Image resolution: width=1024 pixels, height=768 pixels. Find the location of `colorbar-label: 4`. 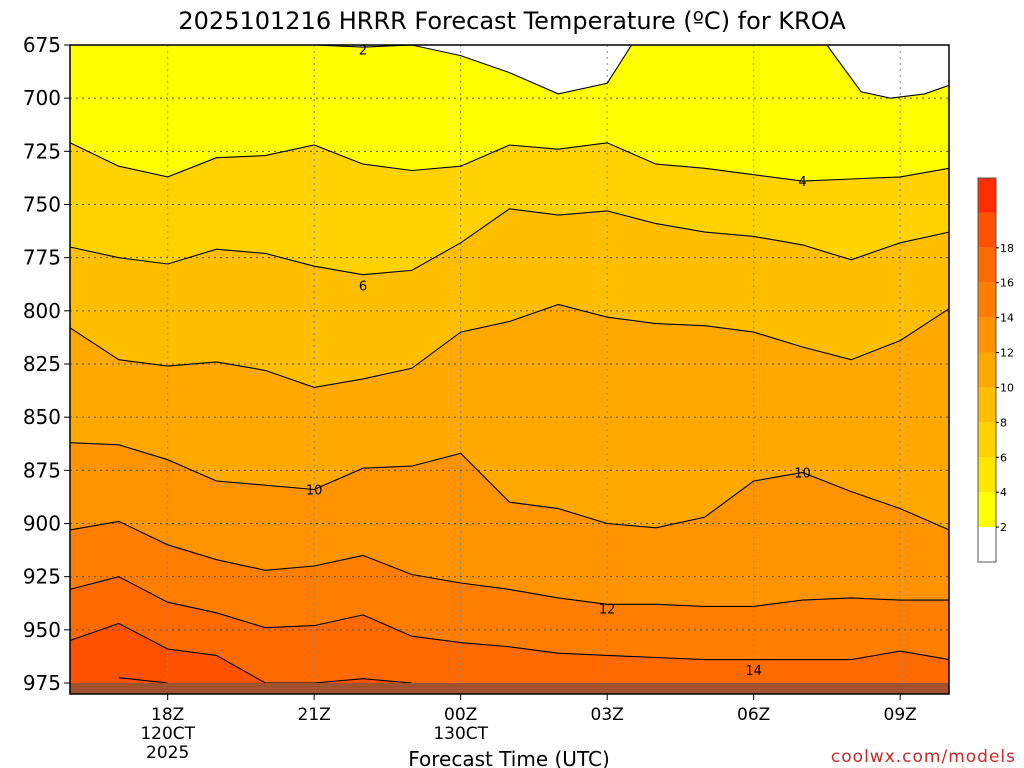

colorbar-label: 4 is located at coordinates (1003, 492).